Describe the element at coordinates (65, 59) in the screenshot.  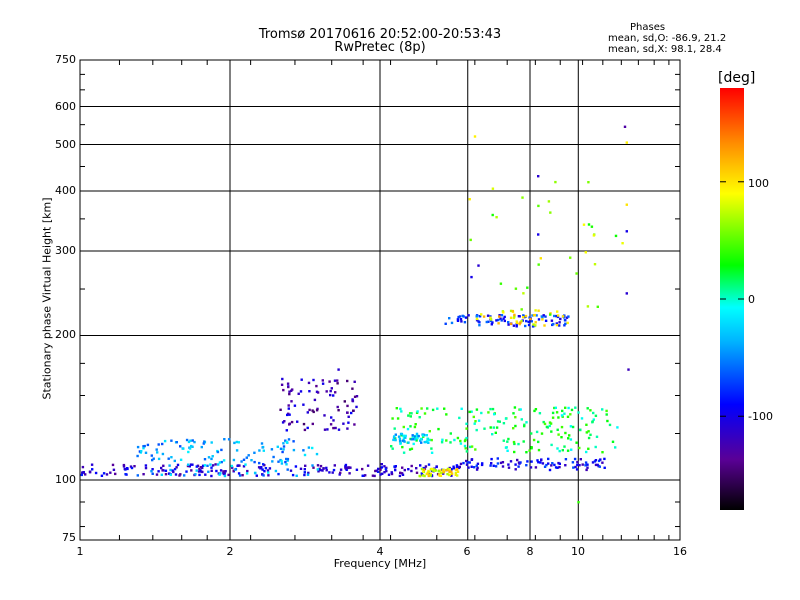
I see `y-tick-label: 750` at that location.